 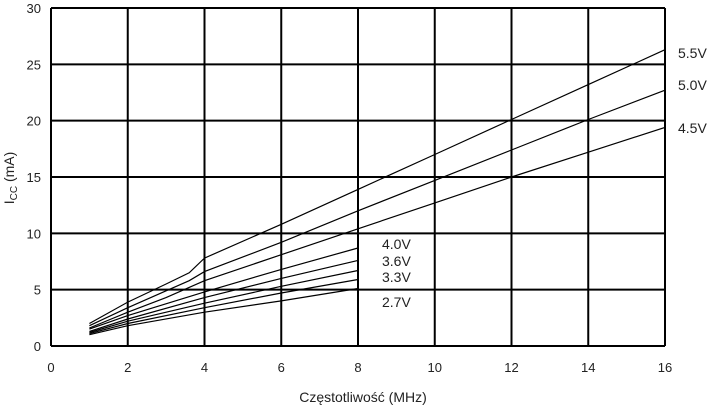 I want to click on series-label: 2.7V, so click(x=396, y=302).